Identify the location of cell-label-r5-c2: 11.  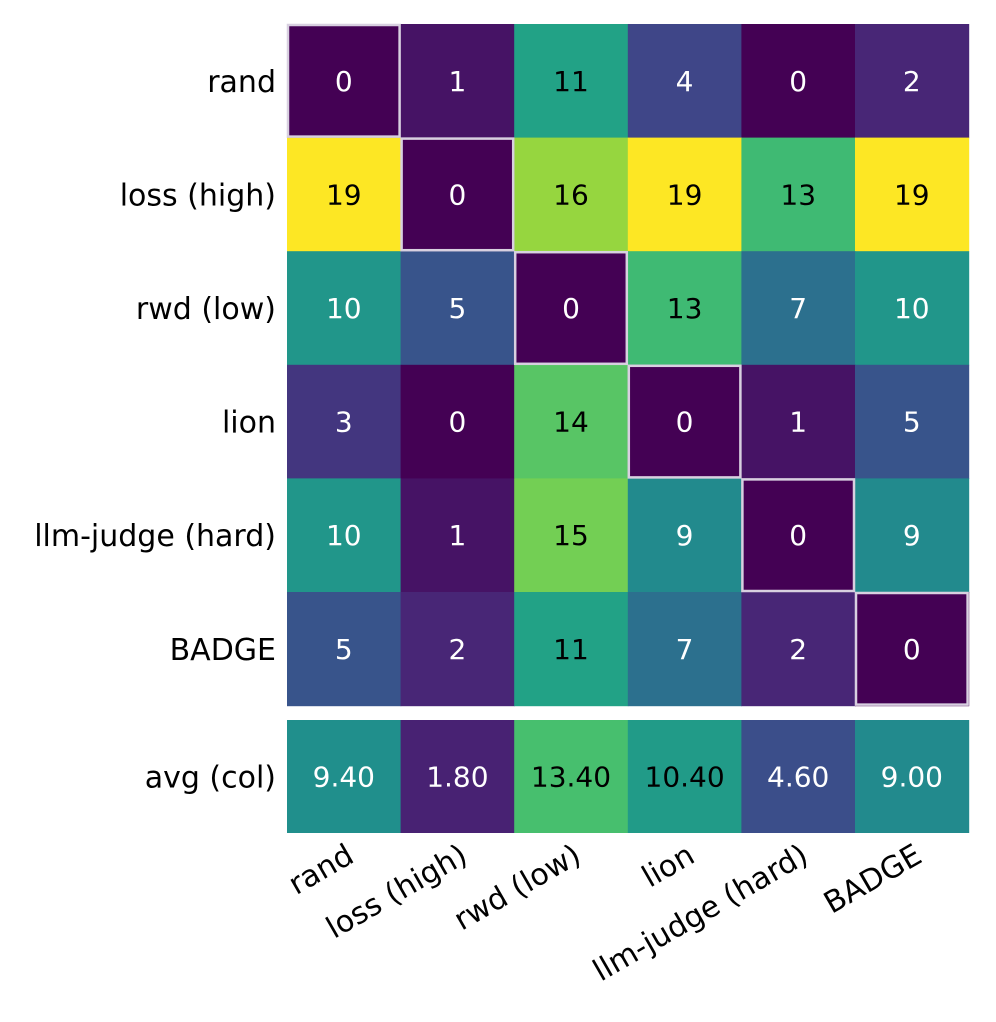
(571, 649).